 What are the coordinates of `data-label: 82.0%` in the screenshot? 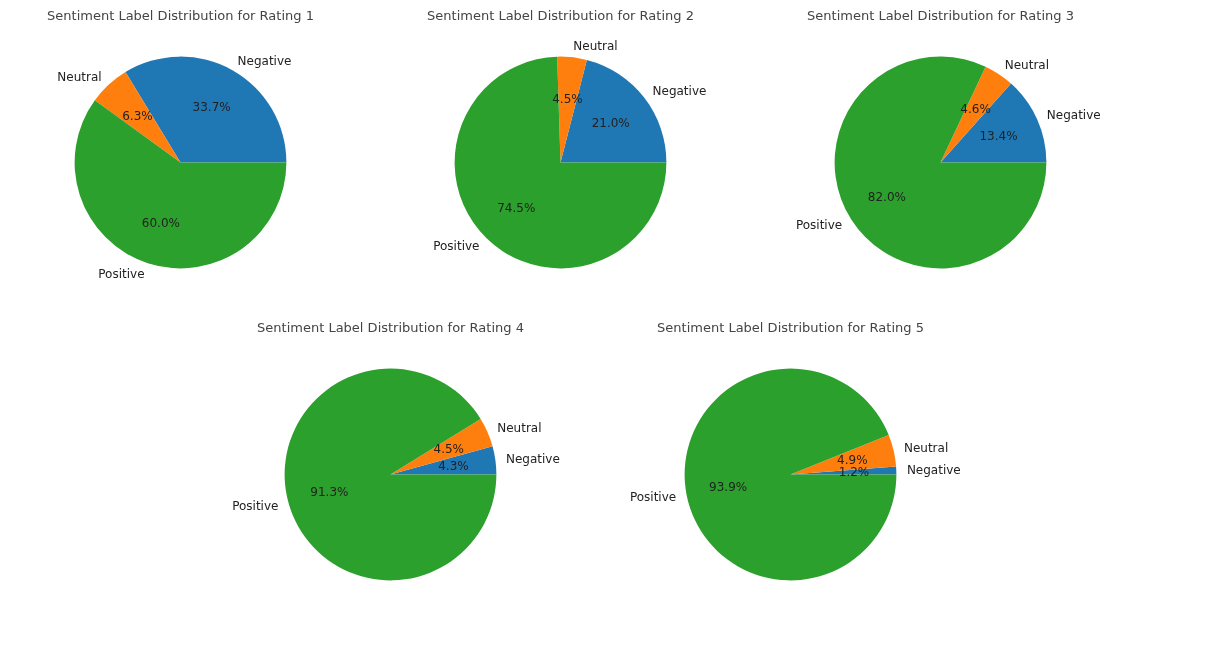 It's located at (886, 196).